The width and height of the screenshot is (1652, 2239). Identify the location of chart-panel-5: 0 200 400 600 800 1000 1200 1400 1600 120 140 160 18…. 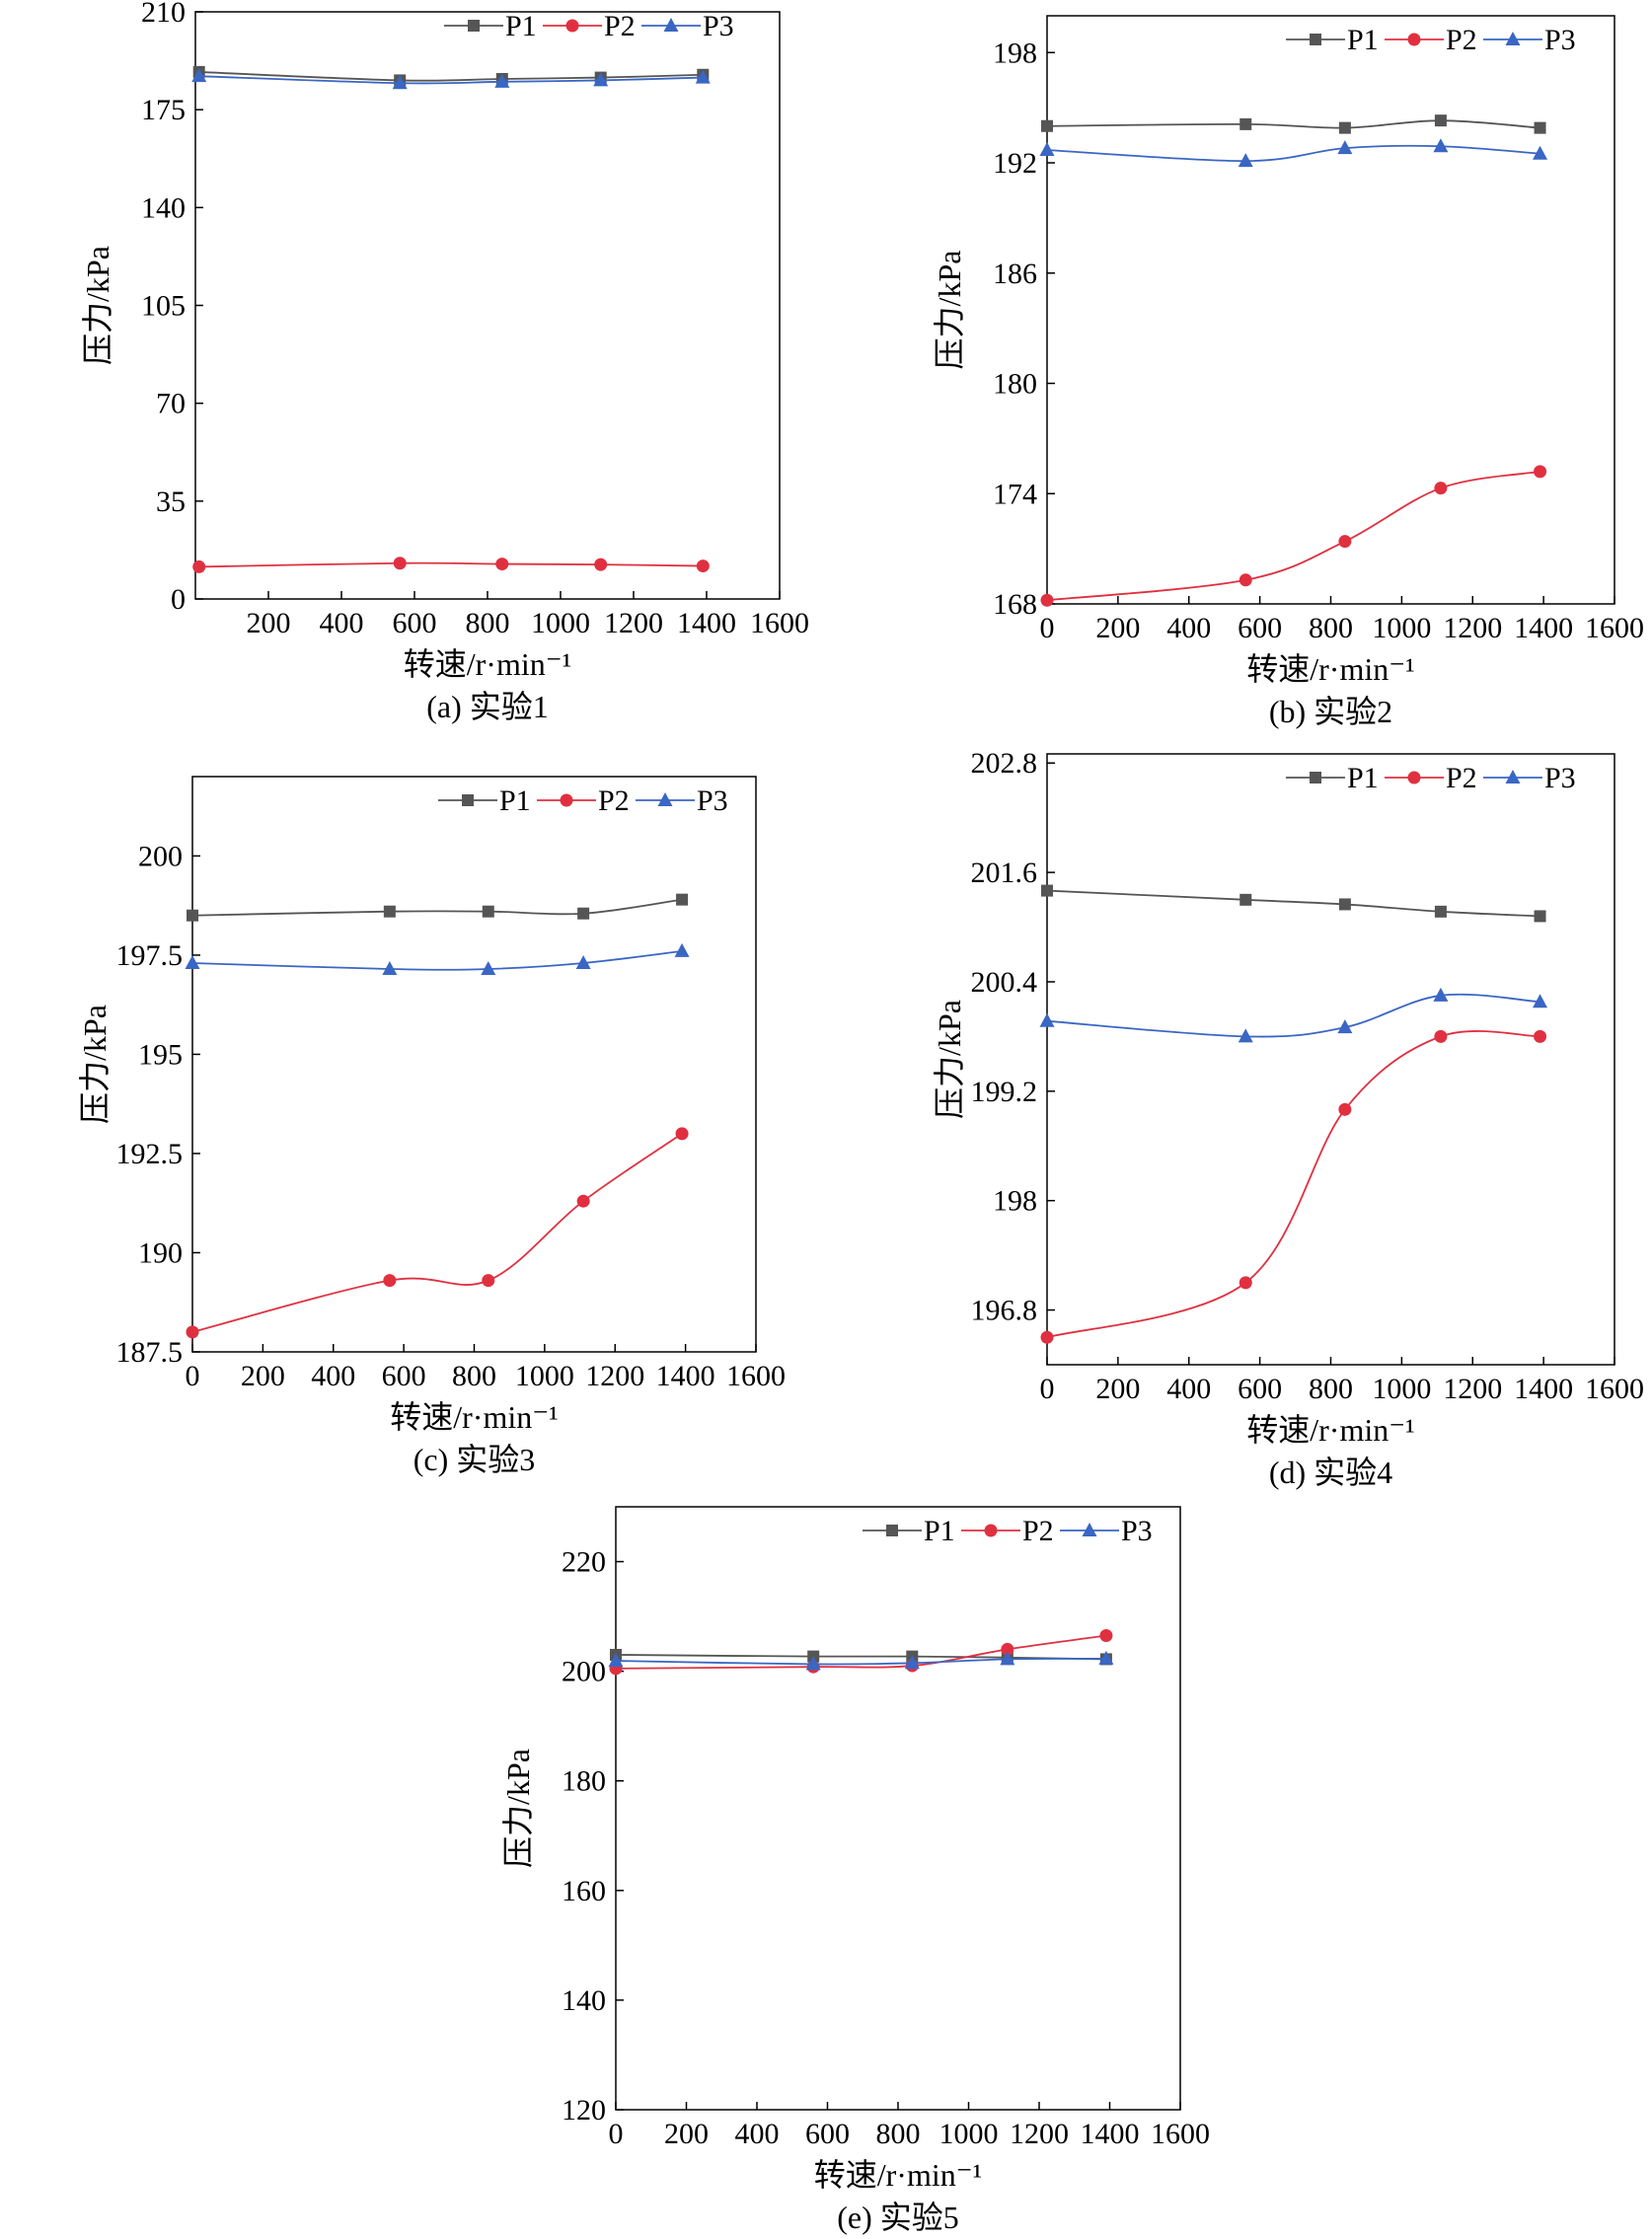
(855, 1870).